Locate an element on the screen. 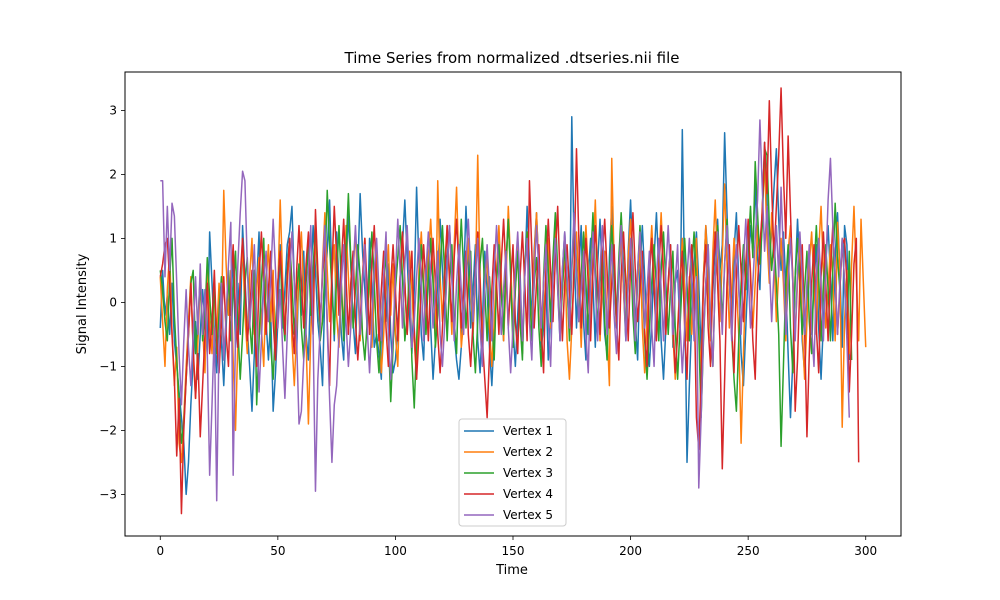 This screenshot has width=1000, height=600. x-tick-label: 200 is located at coordinates (630, 551).